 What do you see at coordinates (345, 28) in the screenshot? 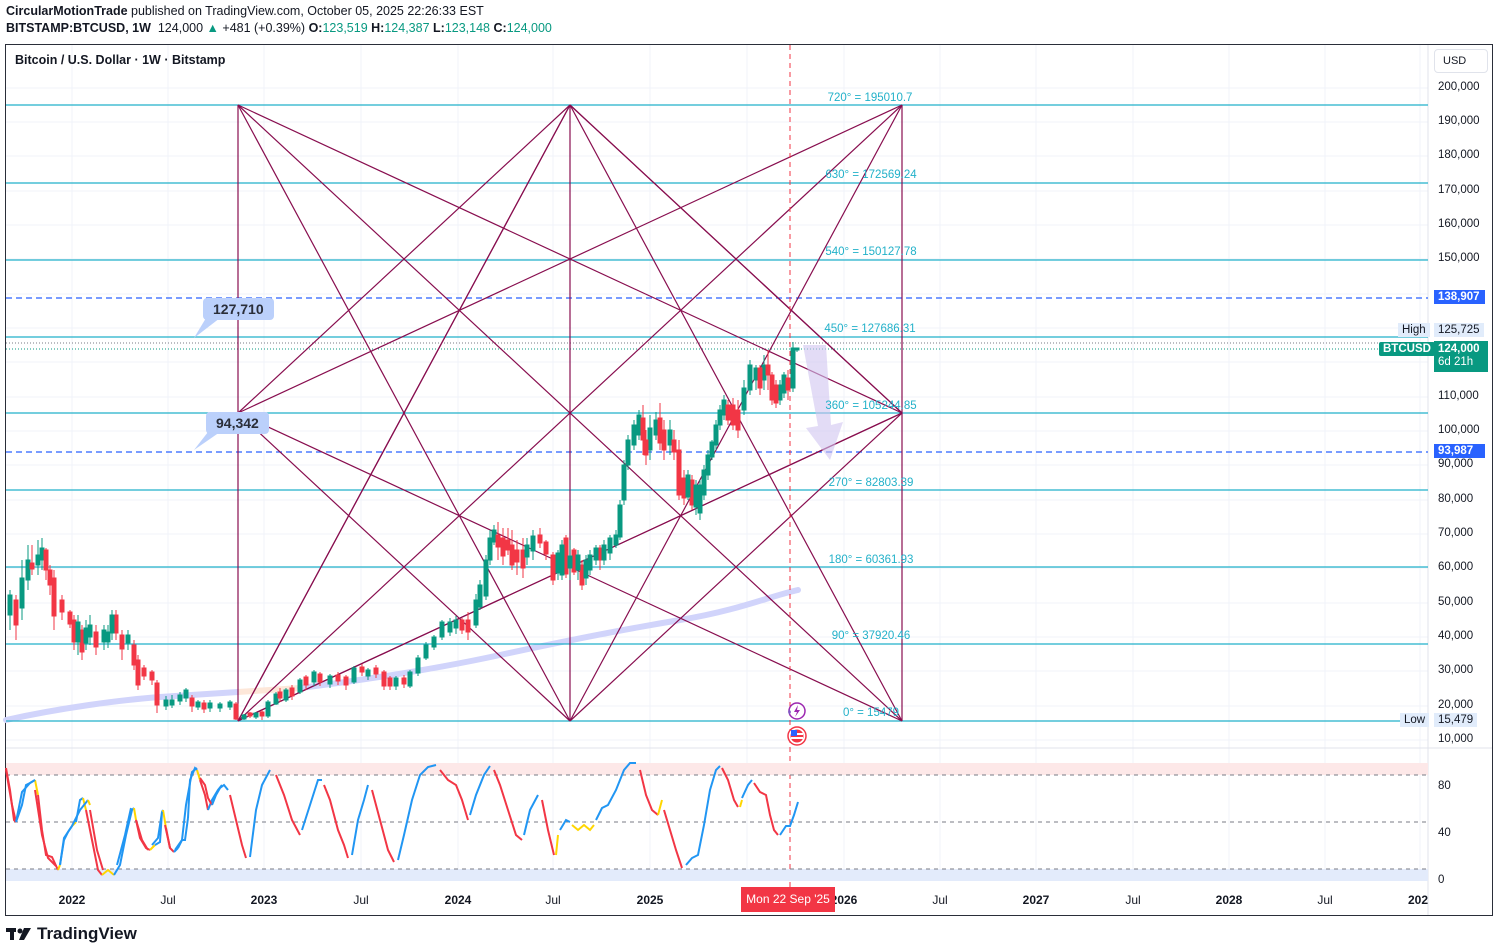
I see `open-value: 123,519` at bounding box center [345, 28].